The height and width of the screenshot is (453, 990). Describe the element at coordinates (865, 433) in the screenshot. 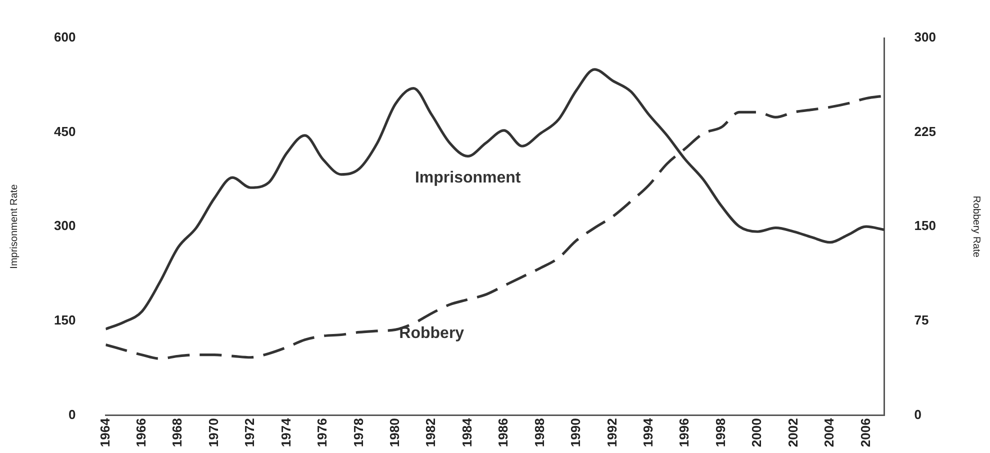

I see `x-tick-label: 2006` at that location.